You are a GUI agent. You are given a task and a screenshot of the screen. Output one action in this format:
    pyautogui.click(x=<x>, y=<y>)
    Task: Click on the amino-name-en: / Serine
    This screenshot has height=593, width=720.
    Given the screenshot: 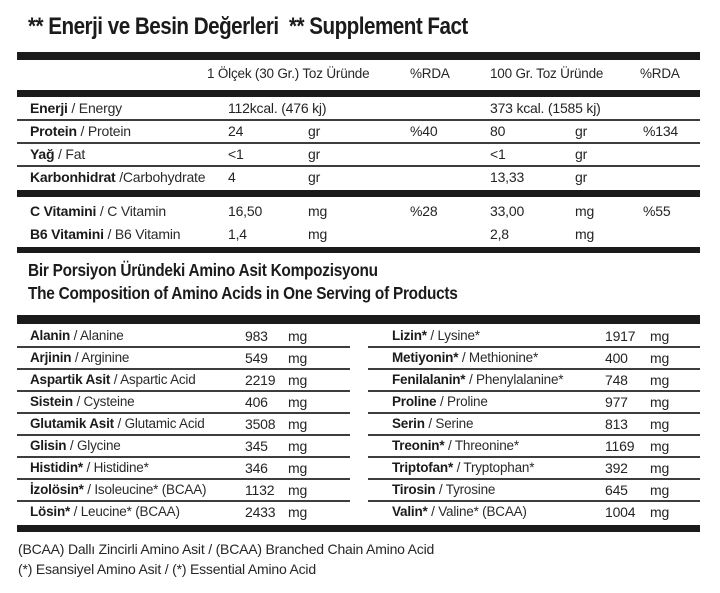 What is the action you would take?
    pyautogui.click(x=451, y=423)
    